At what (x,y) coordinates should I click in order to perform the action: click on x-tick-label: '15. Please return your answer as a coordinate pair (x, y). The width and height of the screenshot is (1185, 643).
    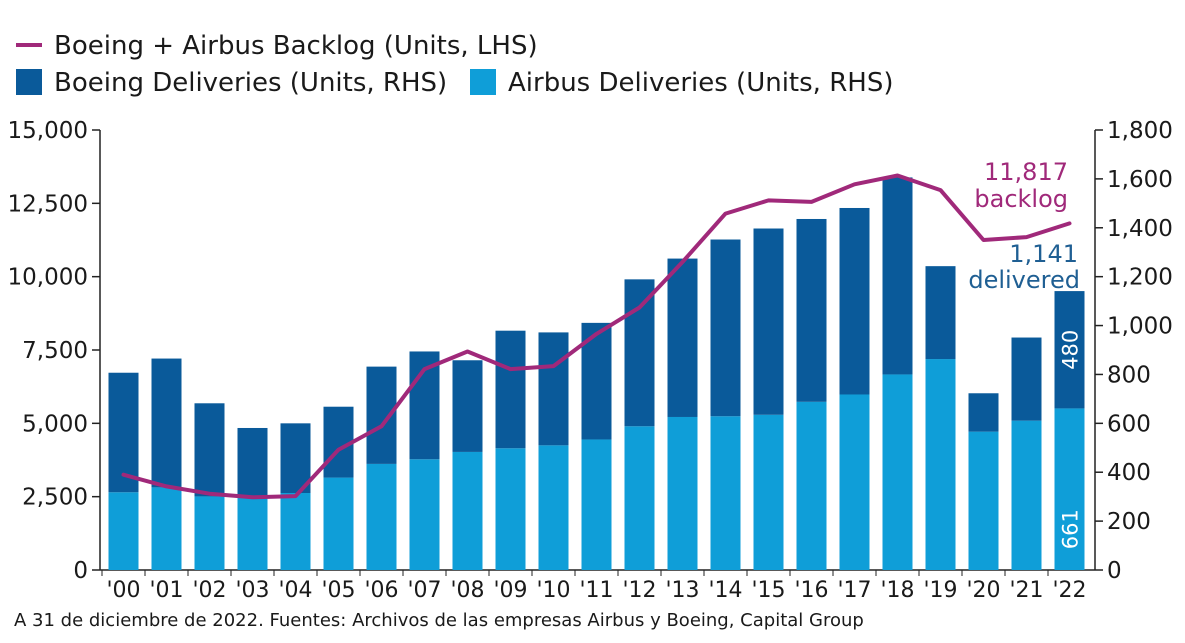
    Looking at the image, I should click on (768, 590).